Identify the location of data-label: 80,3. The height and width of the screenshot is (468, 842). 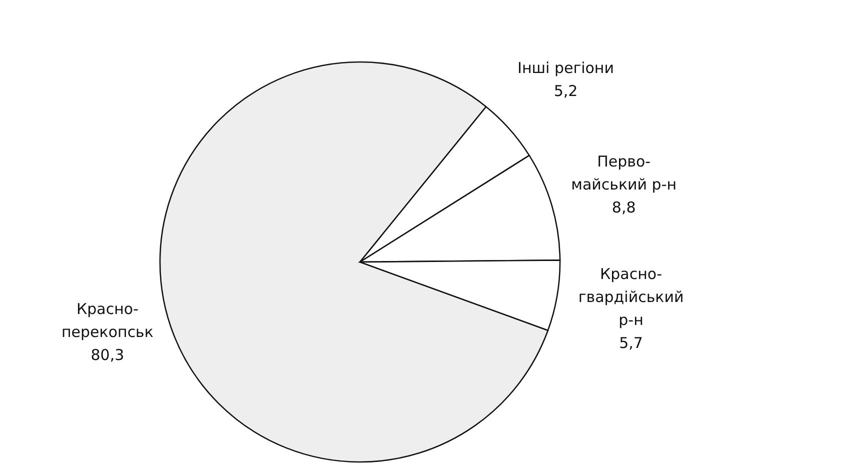
(107, 355).